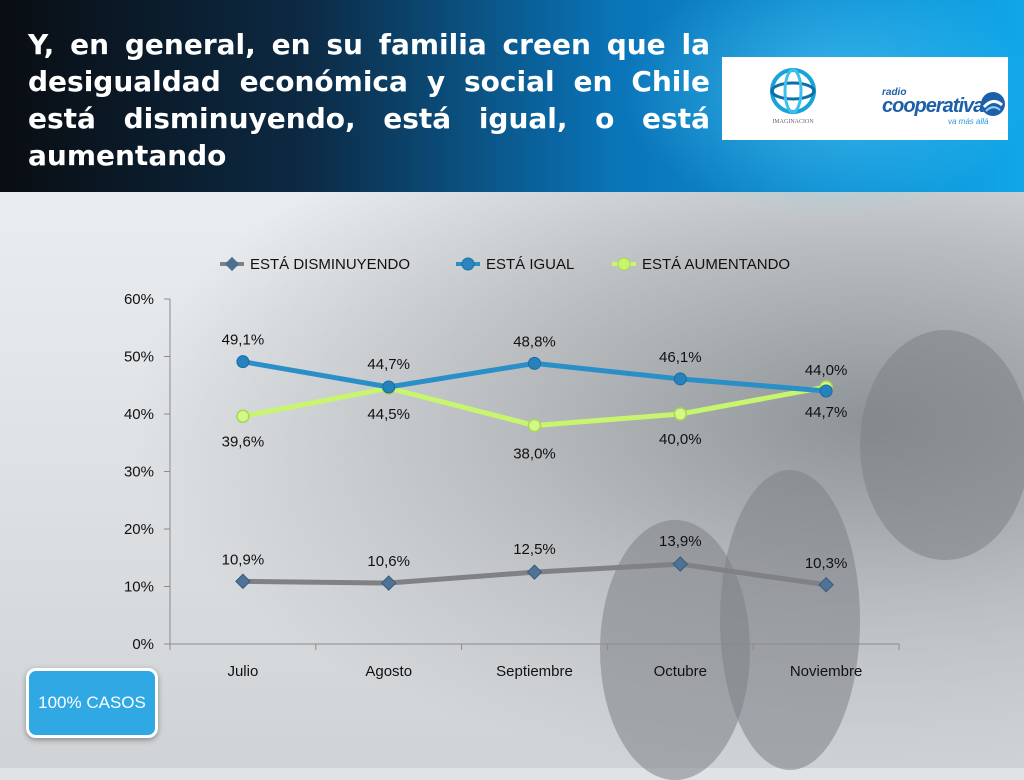  I want to click on legend-item: ESTÁ IGUAL, so click(515, 264).